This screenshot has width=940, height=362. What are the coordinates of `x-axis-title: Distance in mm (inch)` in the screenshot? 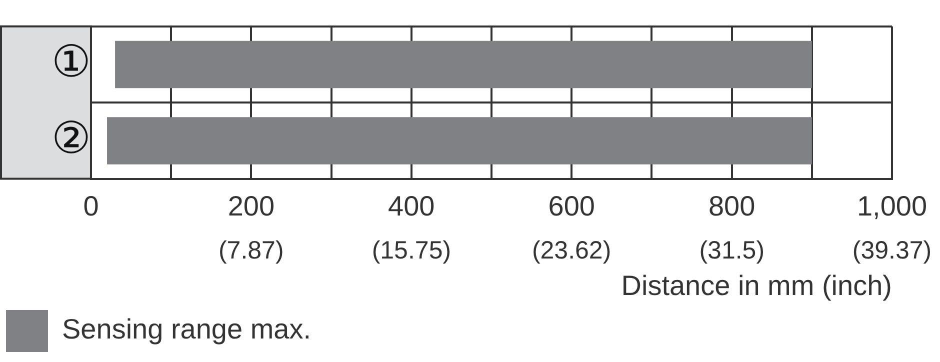 It's located at (756, 285).